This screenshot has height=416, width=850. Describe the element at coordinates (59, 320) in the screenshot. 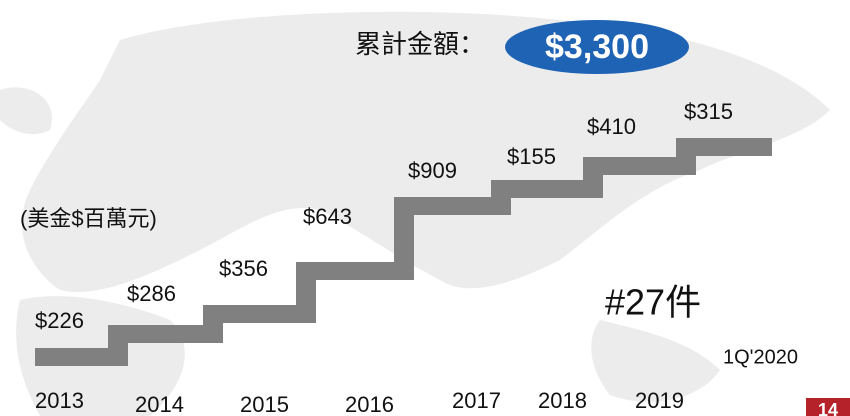

I see `amount-label: $226` at that location.